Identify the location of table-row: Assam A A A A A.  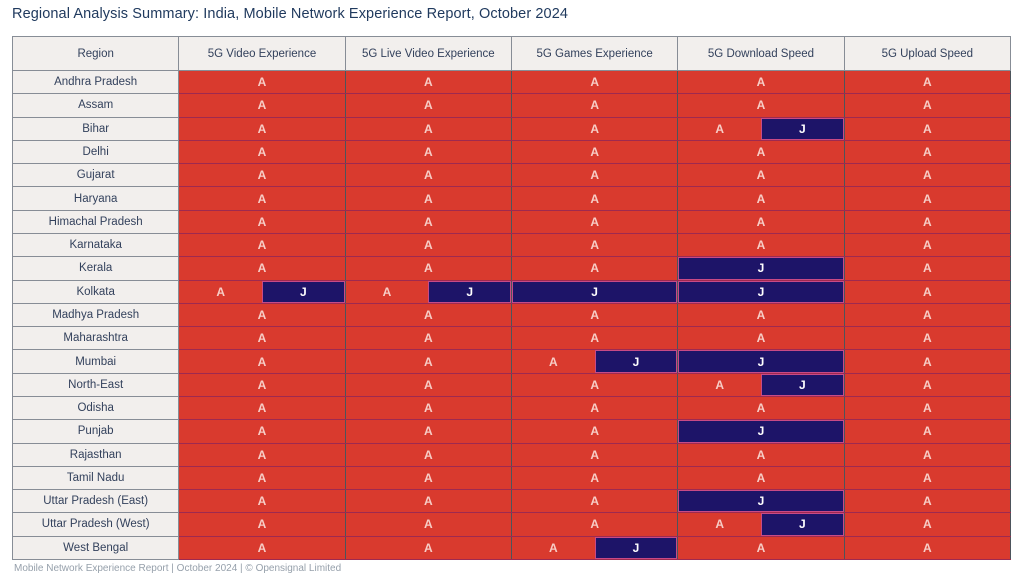
(511, 105).